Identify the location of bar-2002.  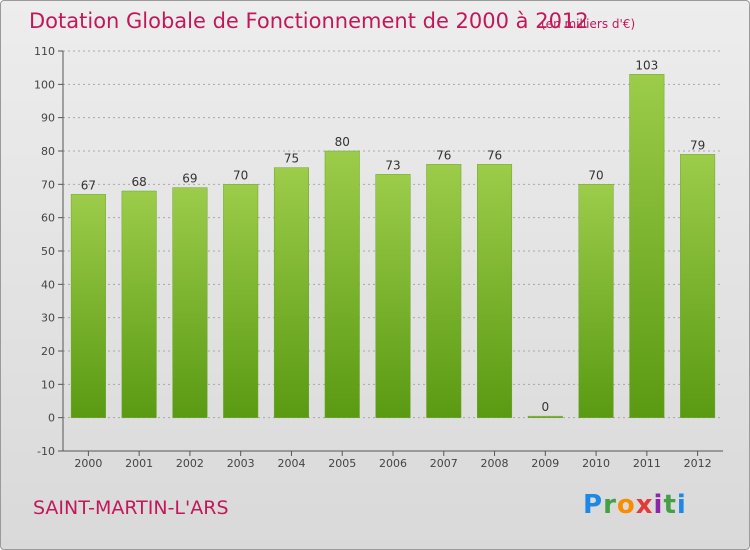
(190, 302).